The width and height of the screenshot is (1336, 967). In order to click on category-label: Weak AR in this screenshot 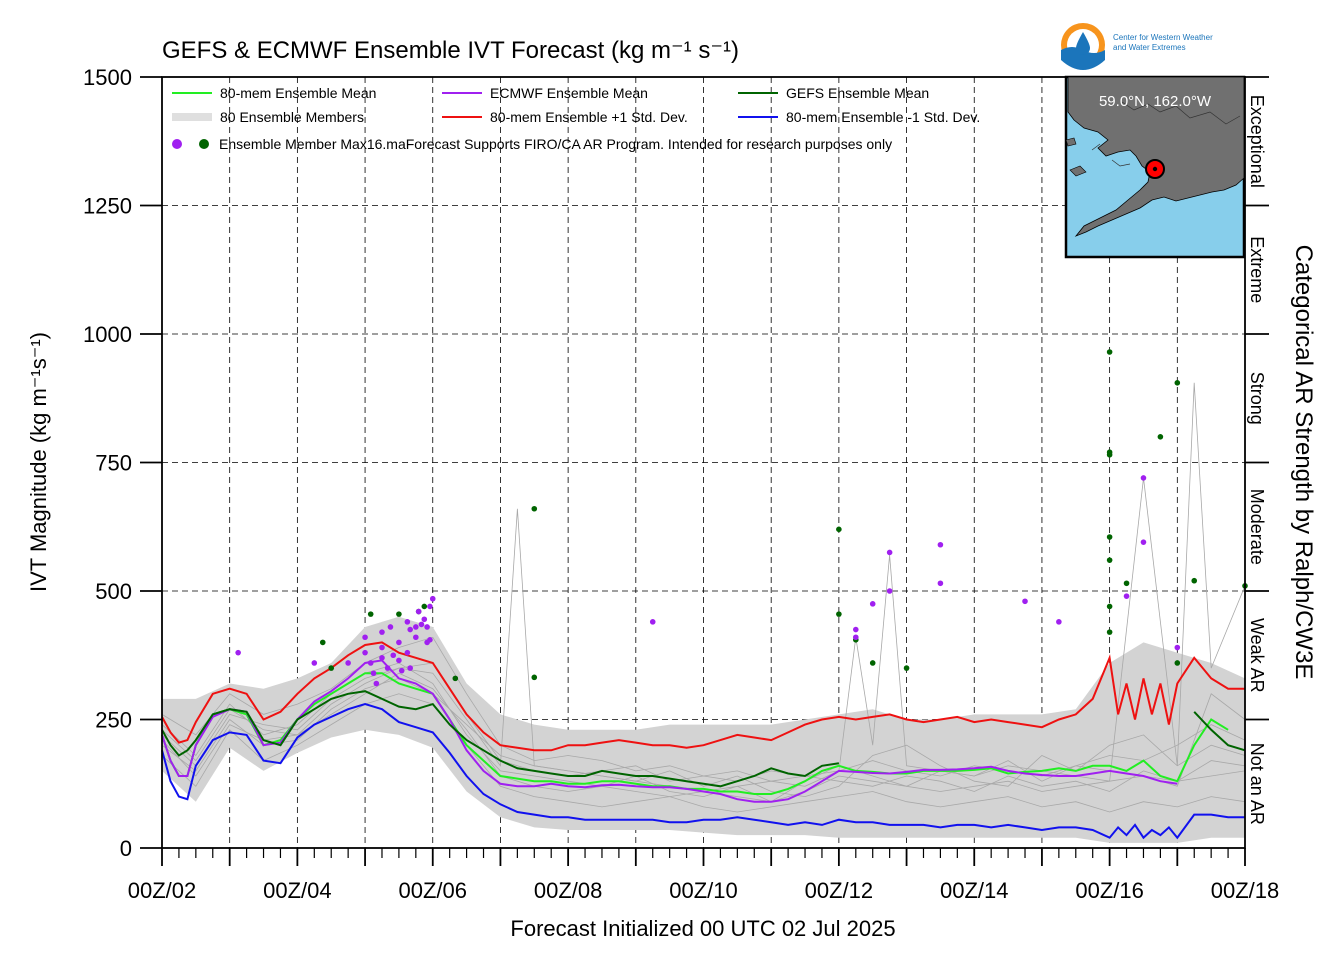, I will do `click(1257, 655)`.